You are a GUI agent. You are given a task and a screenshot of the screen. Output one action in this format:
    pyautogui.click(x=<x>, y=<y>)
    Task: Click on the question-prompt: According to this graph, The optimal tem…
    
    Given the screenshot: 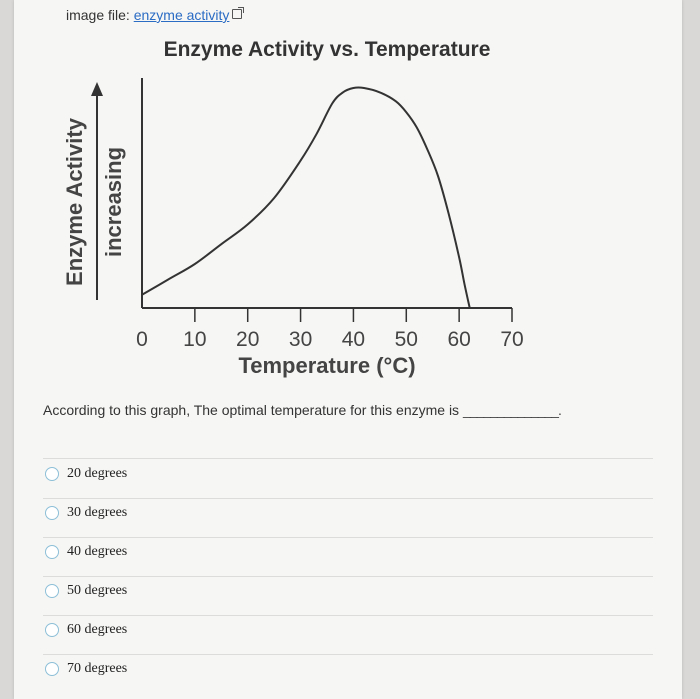 What is the action you would take?
    pyautogui.click(x=251, y=410)
    